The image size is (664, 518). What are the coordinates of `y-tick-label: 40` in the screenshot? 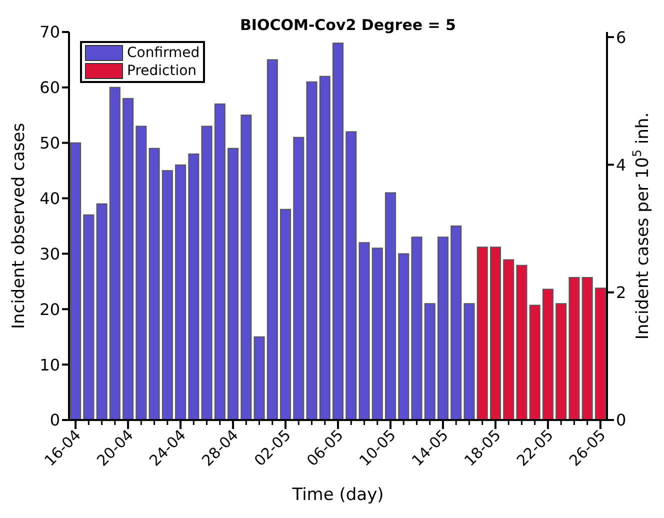 It's located at (50, 198).